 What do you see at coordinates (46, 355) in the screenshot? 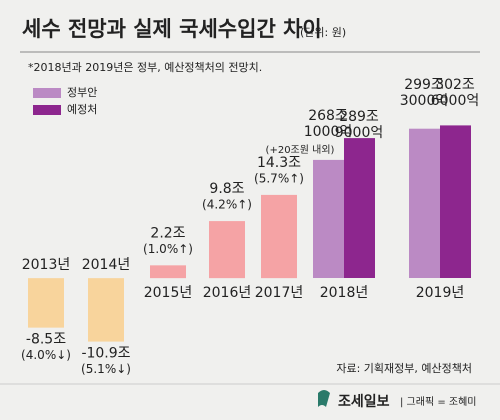
I see `pct-label: (4.0%↓)` at bounding box center [46, 355].